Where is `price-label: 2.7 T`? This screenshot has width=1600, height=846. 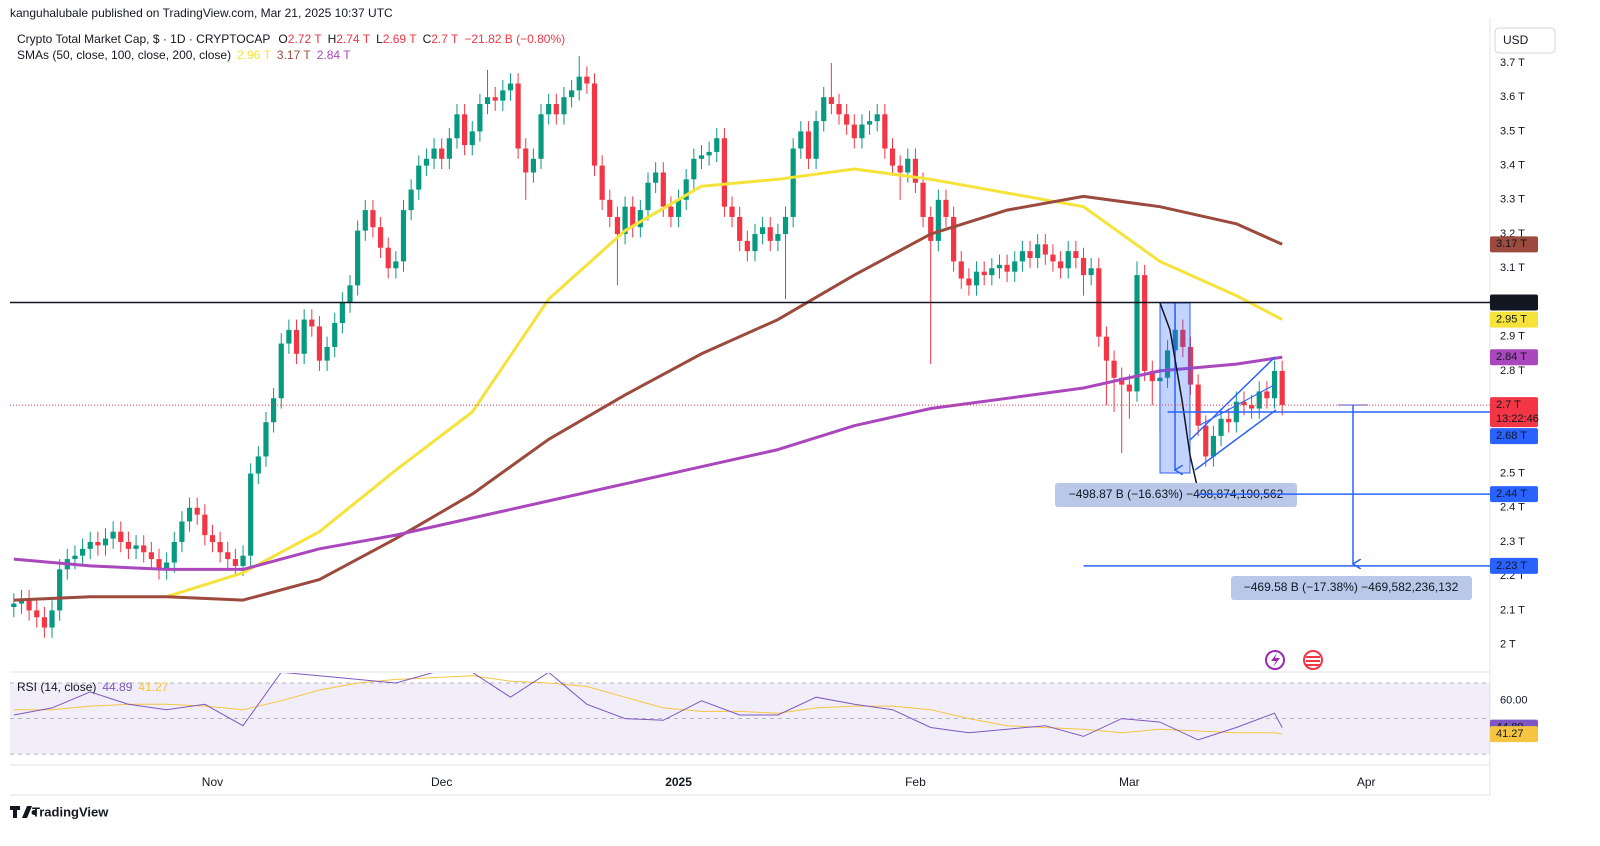
price-label: 2.7 T is located at coordinates (1508, 405).